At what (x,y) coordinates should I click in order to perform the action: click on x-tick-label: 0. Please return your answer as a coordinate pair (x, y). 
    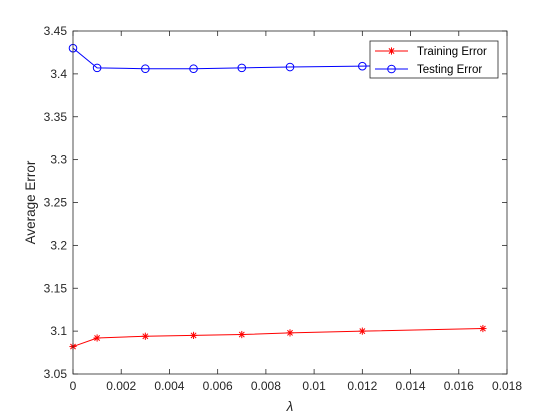
    Looking at the image, I should click on (73, 386).